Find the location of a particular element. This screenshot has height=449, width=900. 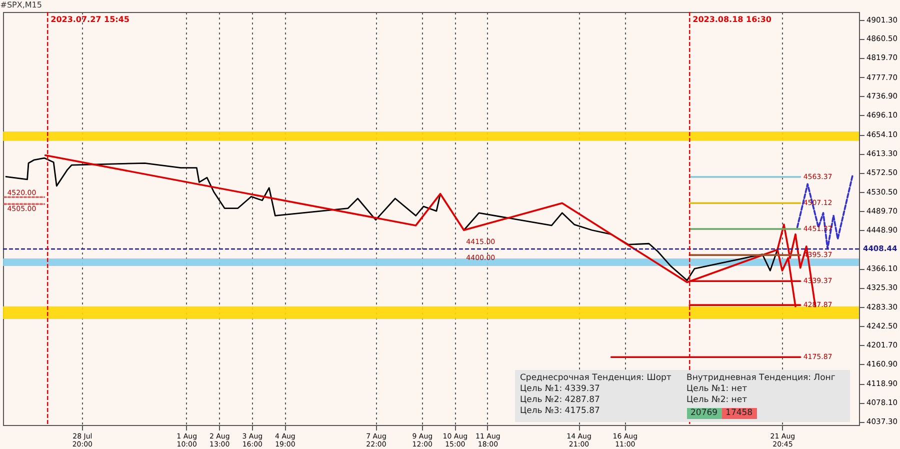

annotation: 20769 is located at coordinates (704, 413).